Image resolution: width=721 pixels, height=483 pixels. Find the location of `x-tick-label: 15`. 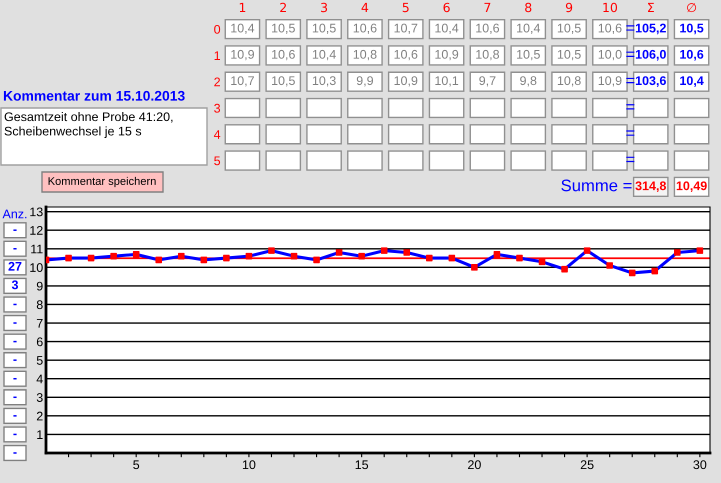

x-tick-label: 15 is located at coordinates (362, 465).